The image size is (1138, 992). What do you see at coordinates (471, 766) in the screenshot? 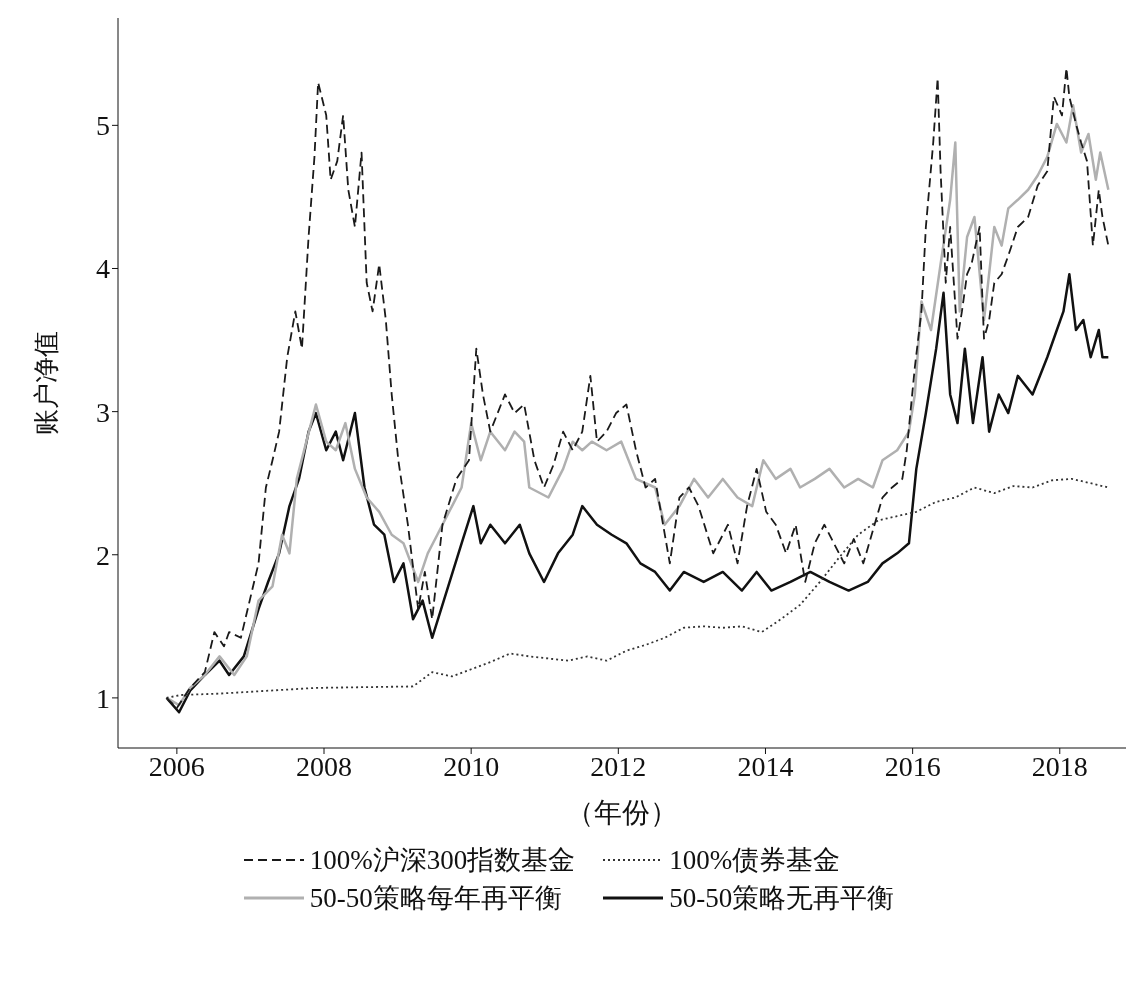
I see `x-tick-label: 2010` at bounding box center [471, 766].